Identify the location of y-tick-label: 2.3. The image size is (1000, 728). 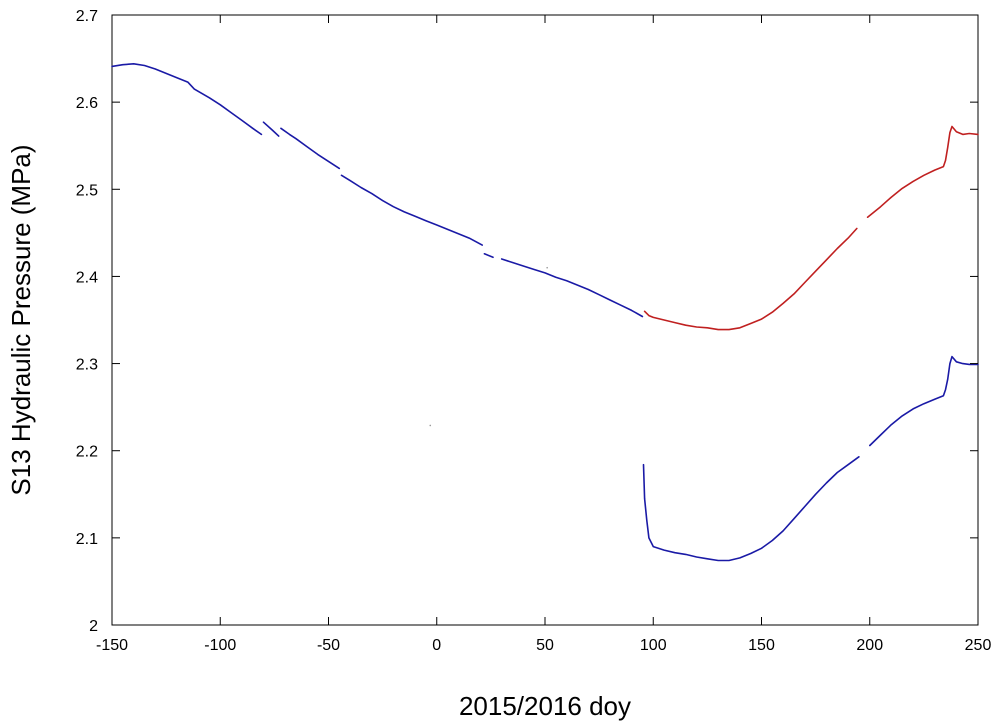
(87, 365).